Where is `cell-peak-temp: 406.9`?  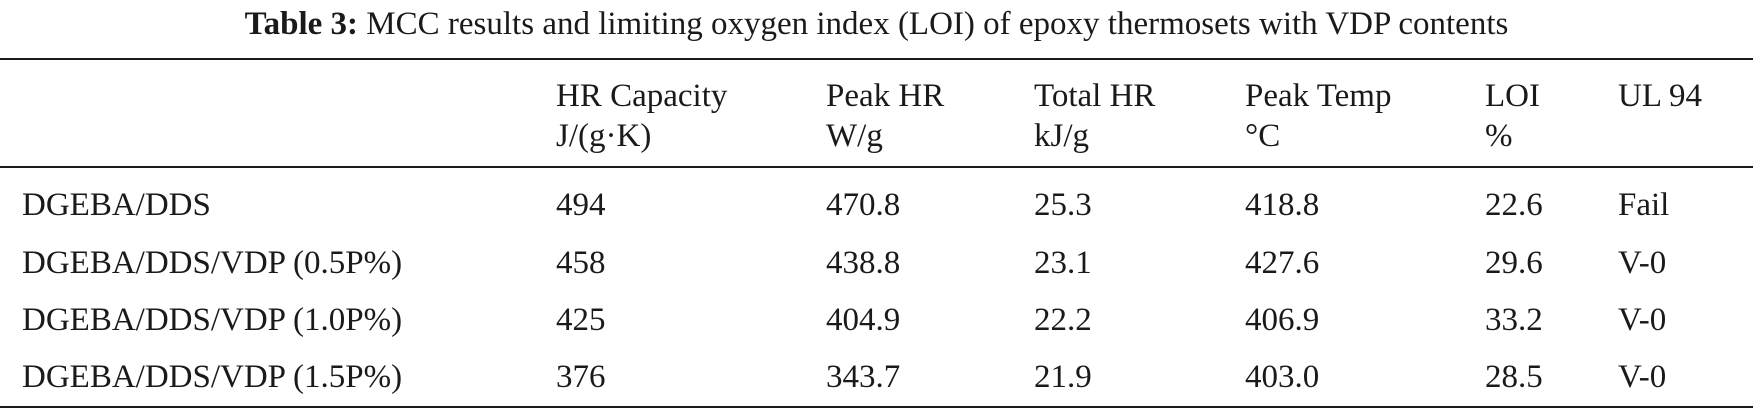 cell-peak-temp: 406.9 is located at coordinates (1282, 320).